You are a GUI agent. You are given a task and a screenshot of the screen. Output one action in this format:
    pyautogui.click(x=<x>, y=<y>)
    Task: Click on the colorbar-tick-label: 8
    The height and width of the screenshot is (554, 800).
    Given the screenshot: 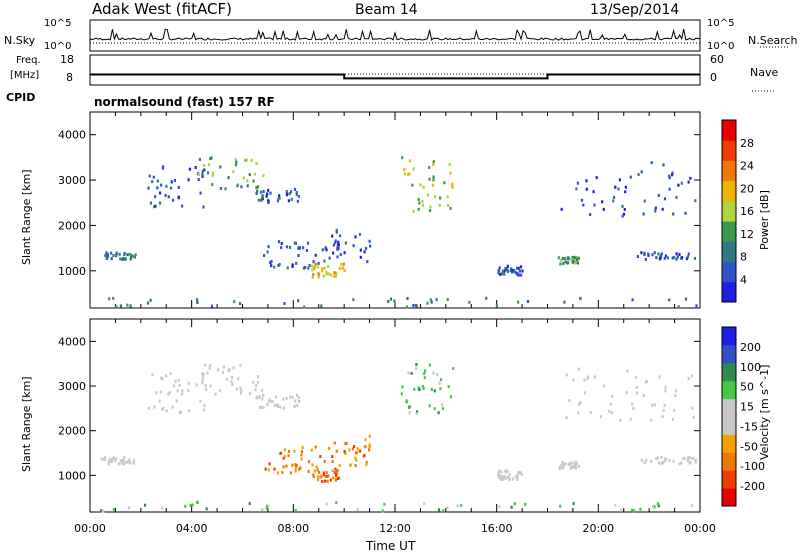 What is the action you would take?
    pyautogui.click(x=743, y=257)
    